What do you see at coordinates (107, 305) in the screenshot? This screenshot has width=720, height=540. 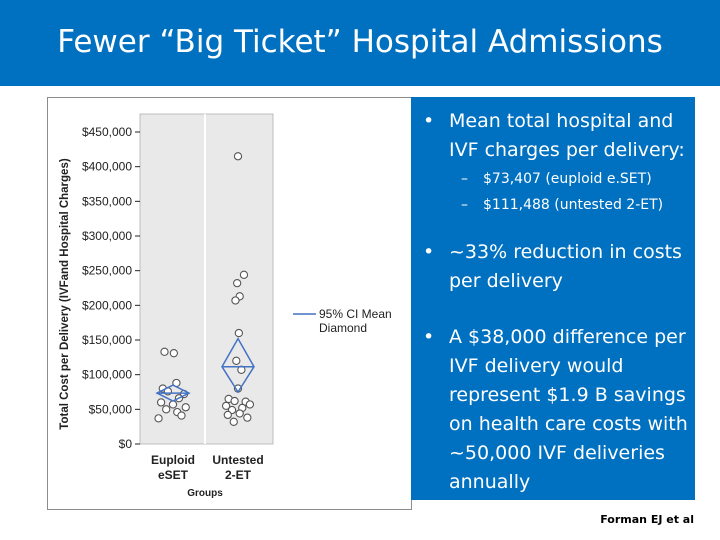 I see `y-tick-label: $200,000` at bounding box center [107, 305].